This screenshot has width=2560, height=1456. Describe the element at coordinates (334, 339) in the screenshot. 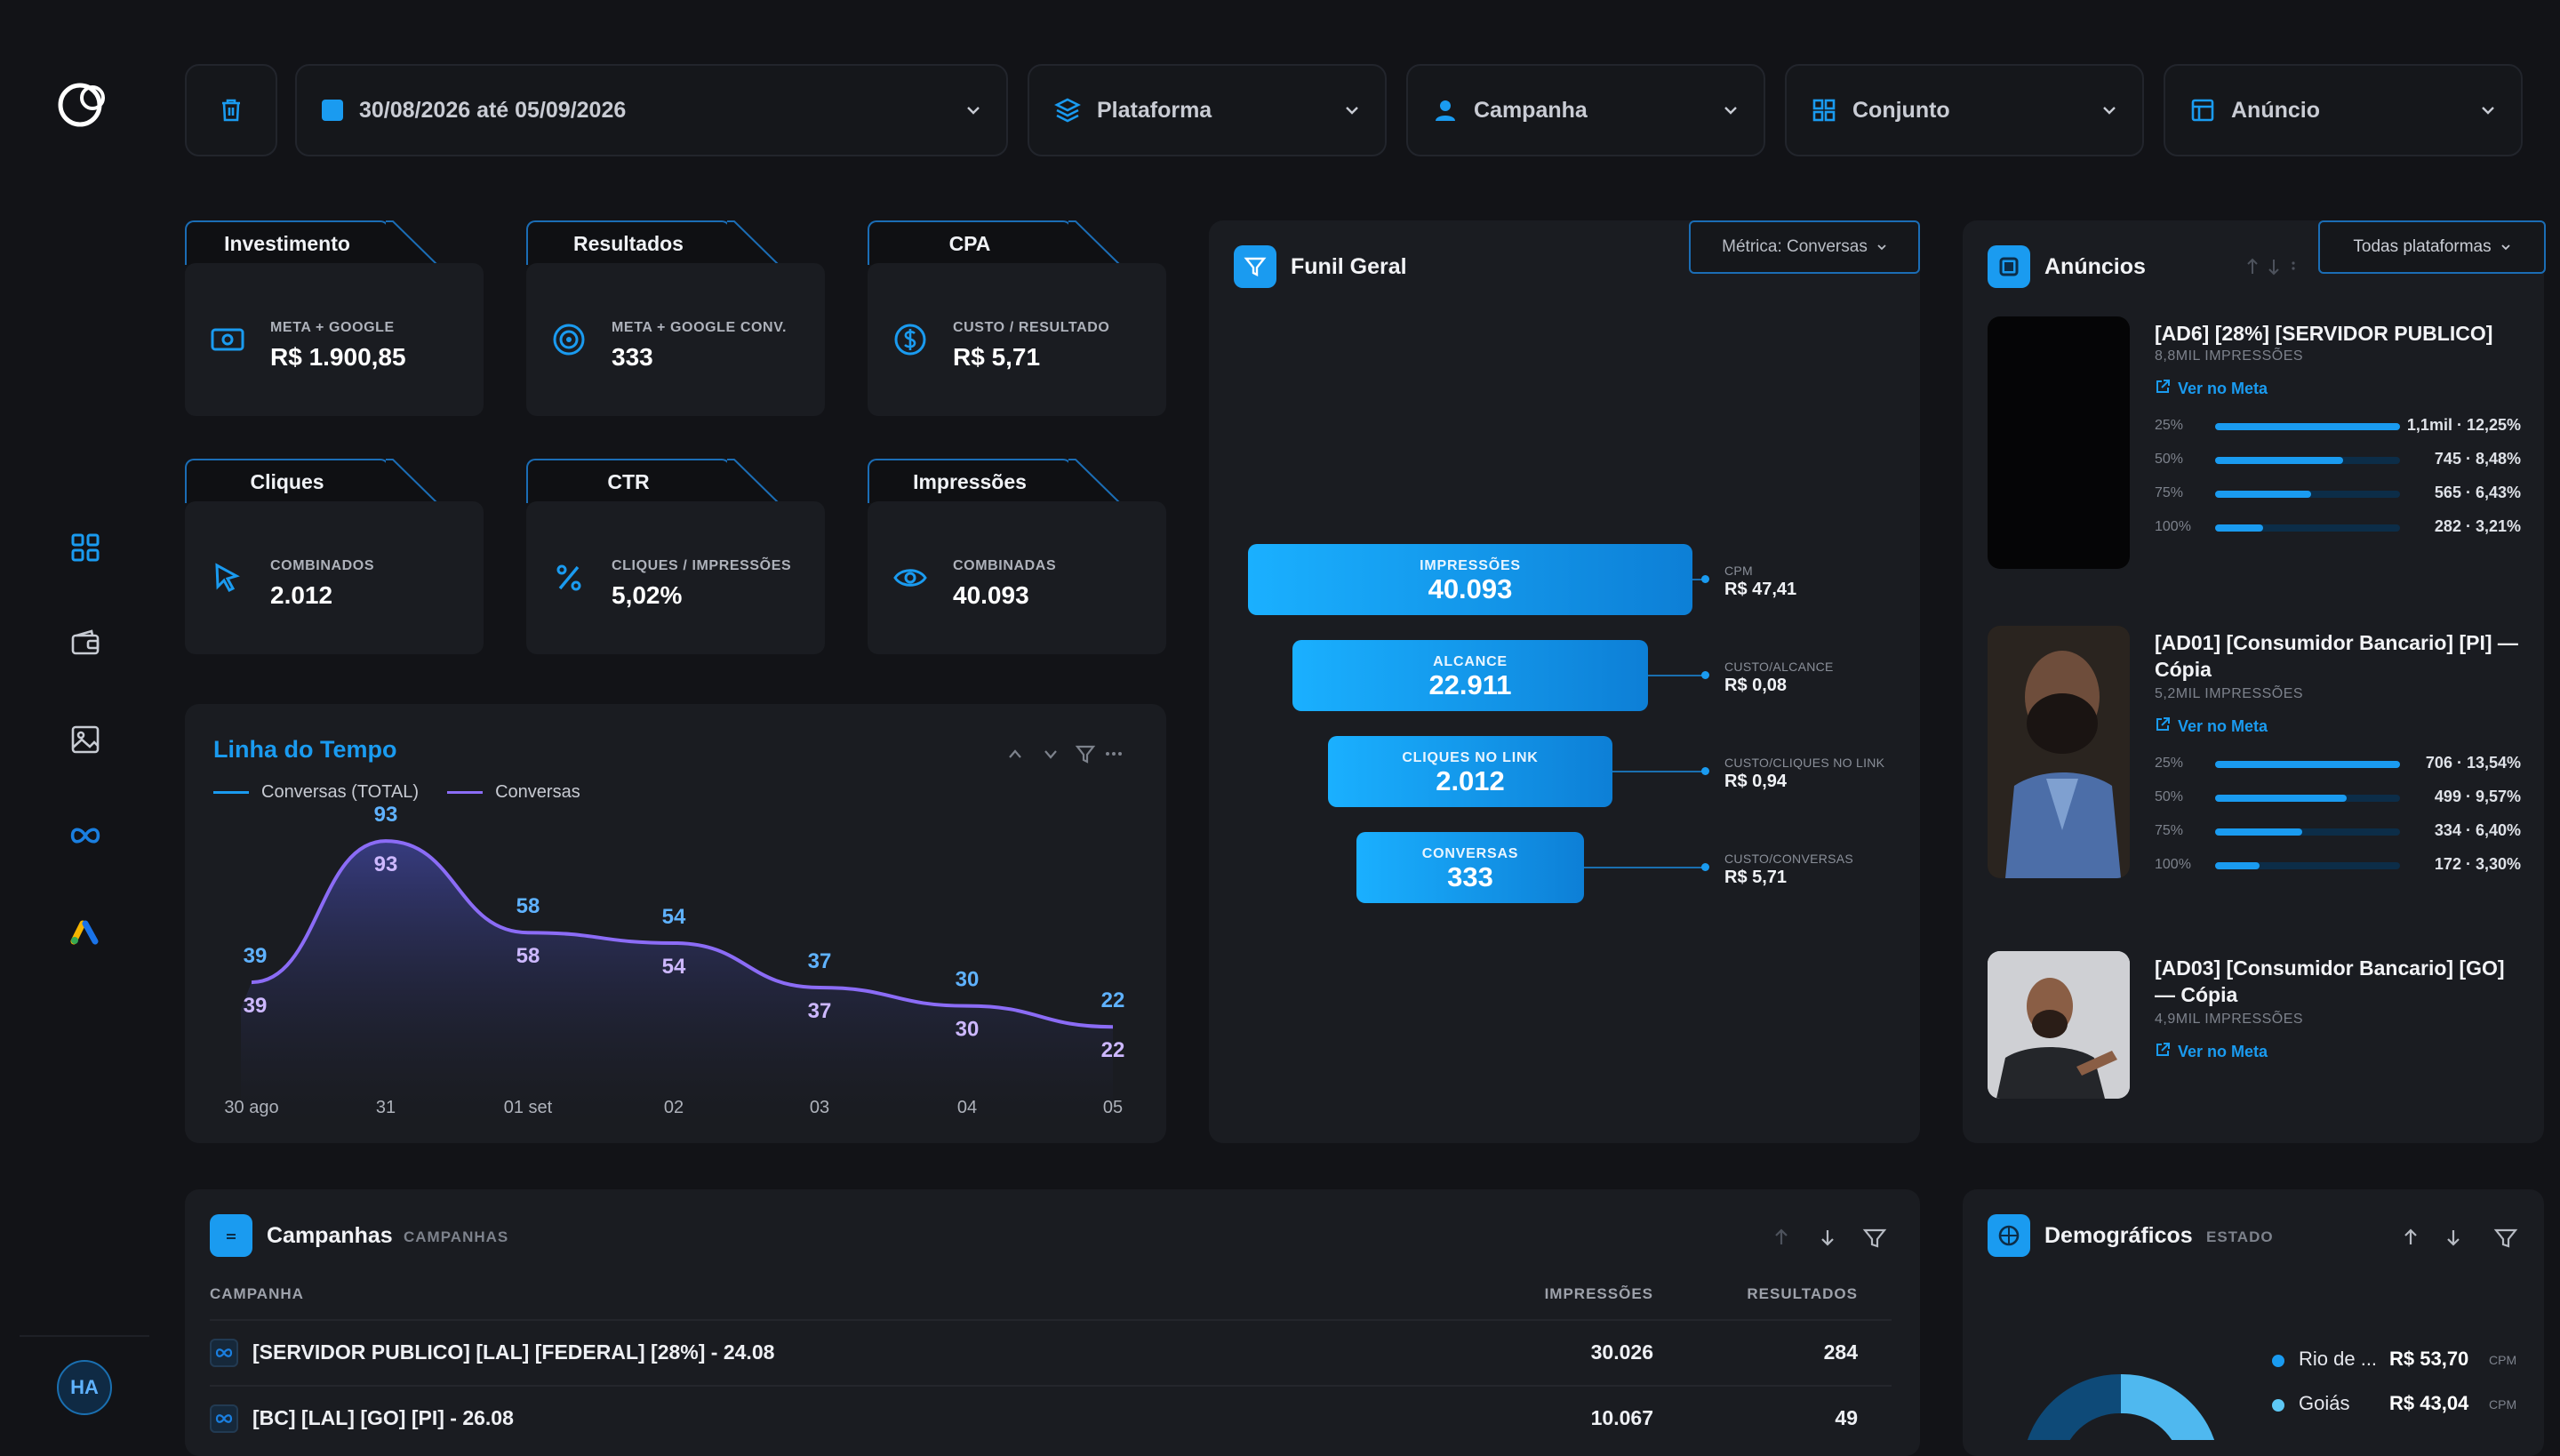

I see `kpi-card: META + GOOGLE R$ 1.900,85` at that location.